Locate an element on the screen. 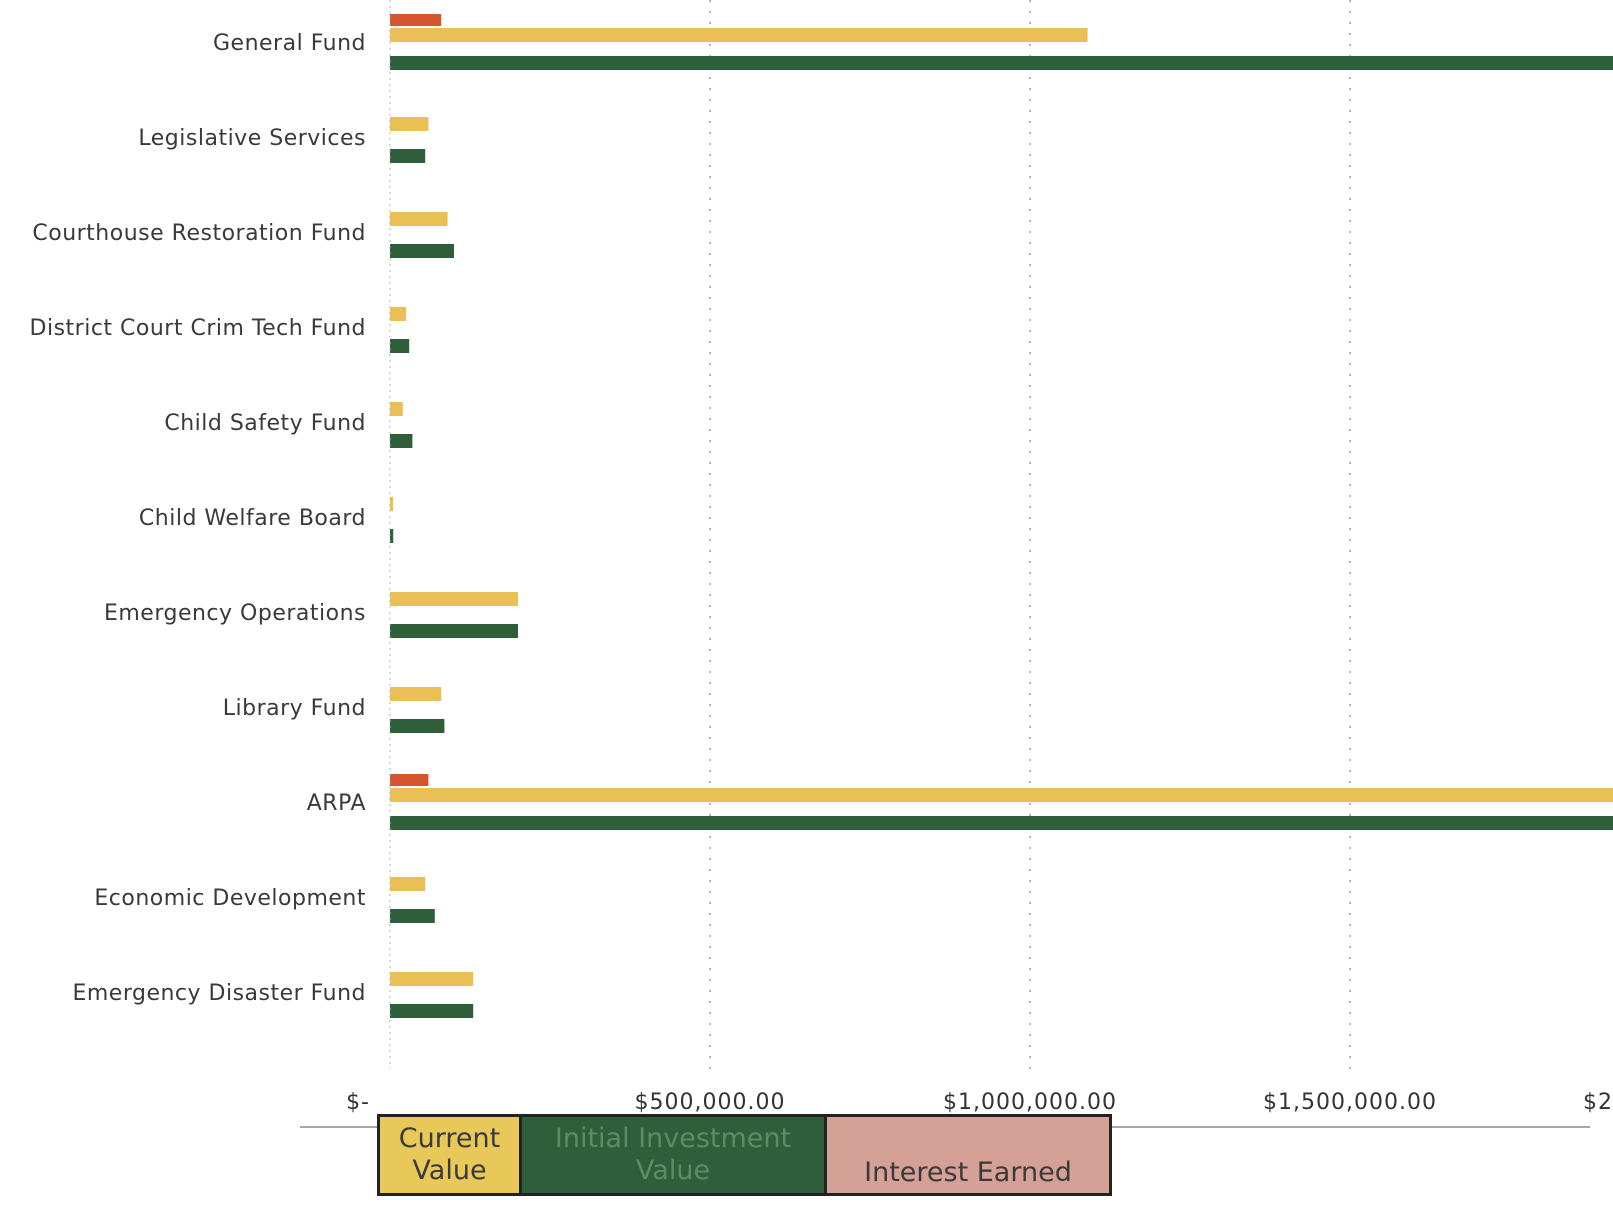 The width and height of the screenshot is (1613, 1207). category-label: Emergency Operations is located at coordinates (235, 613).